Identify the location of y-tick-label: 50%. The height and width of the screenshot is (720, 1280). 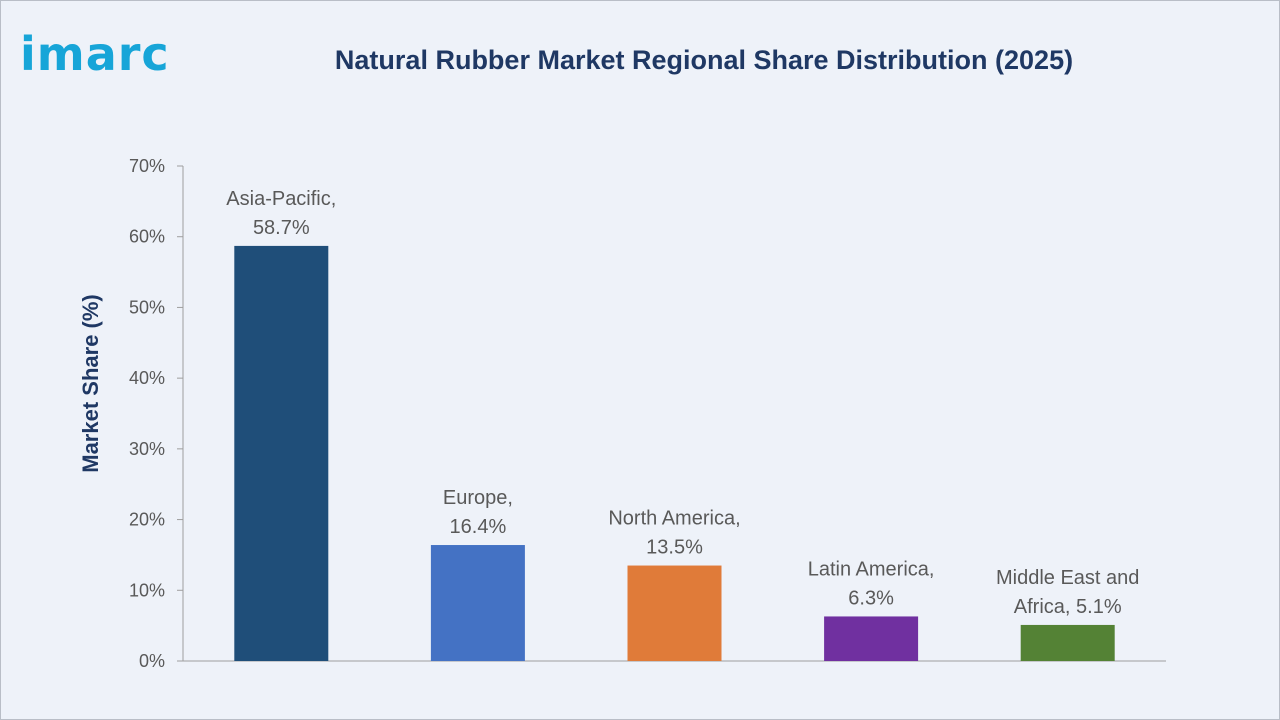
(147, 307).